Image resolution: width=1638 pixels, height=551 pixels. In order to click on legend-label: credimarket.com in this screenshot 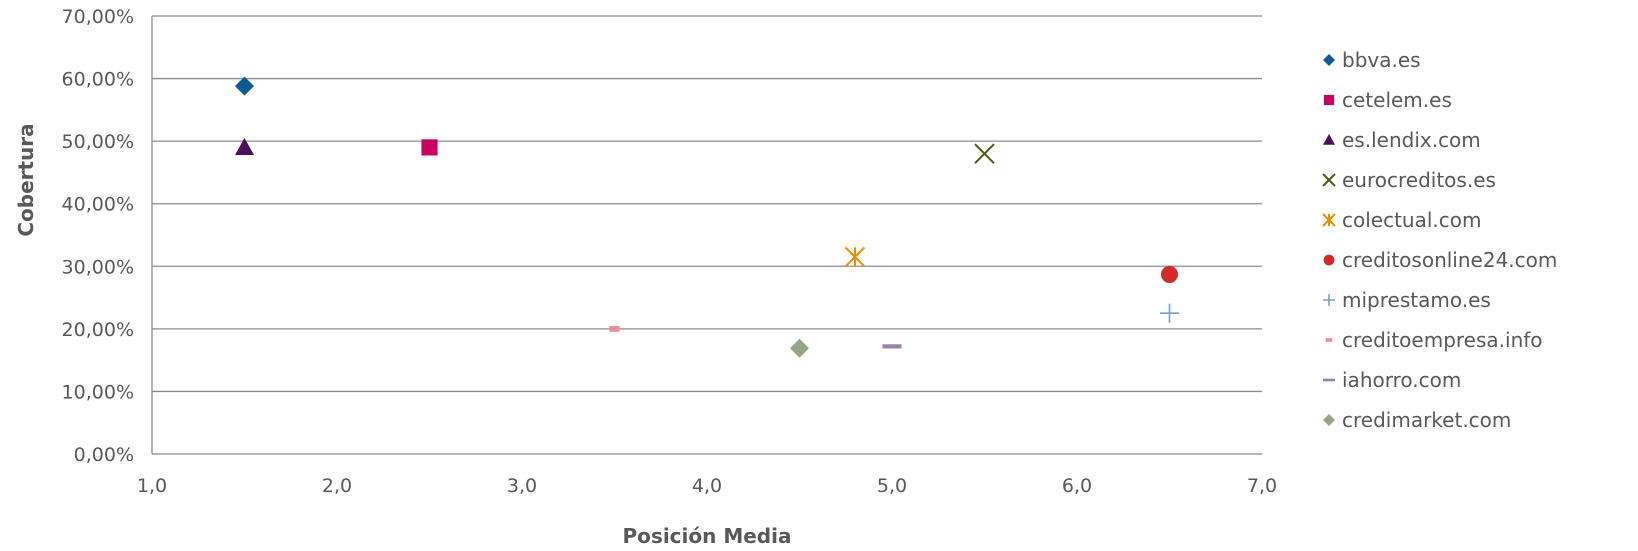, I will do `click(1426, 420)`.